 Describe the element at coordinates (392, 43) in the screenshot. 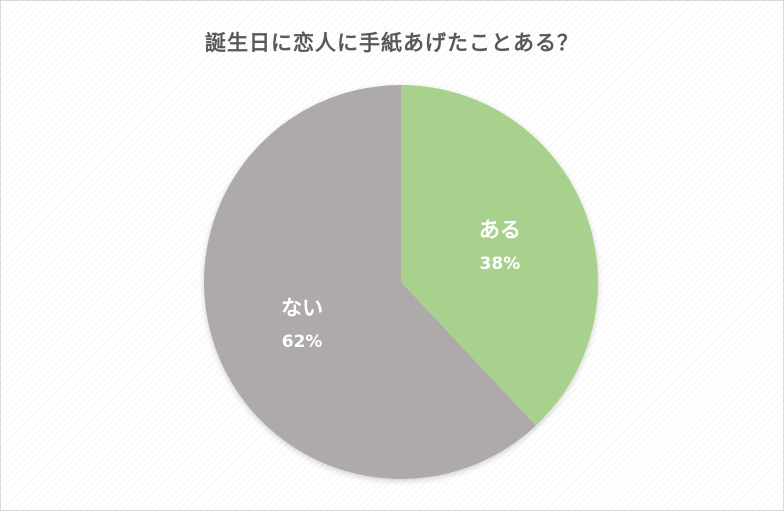

I see `chart-title: 誕生日に恋人に手紙あげたことある？` at that location.